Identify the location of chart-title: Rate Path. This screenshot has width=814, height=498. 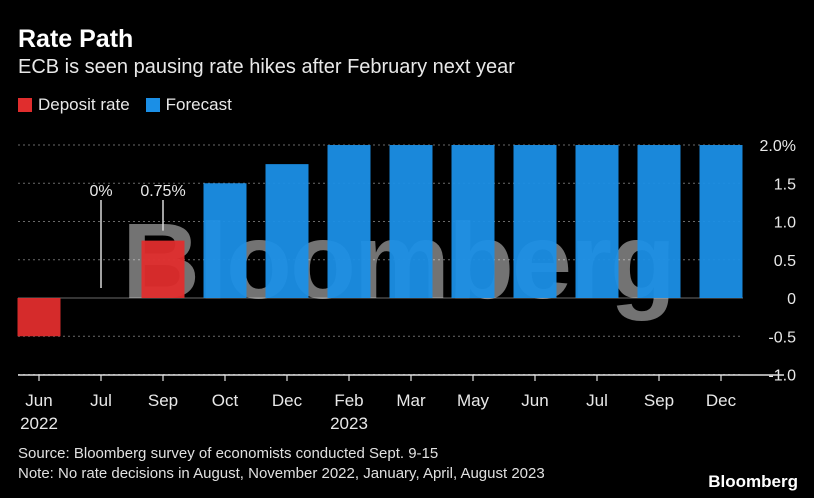
(76, 39).